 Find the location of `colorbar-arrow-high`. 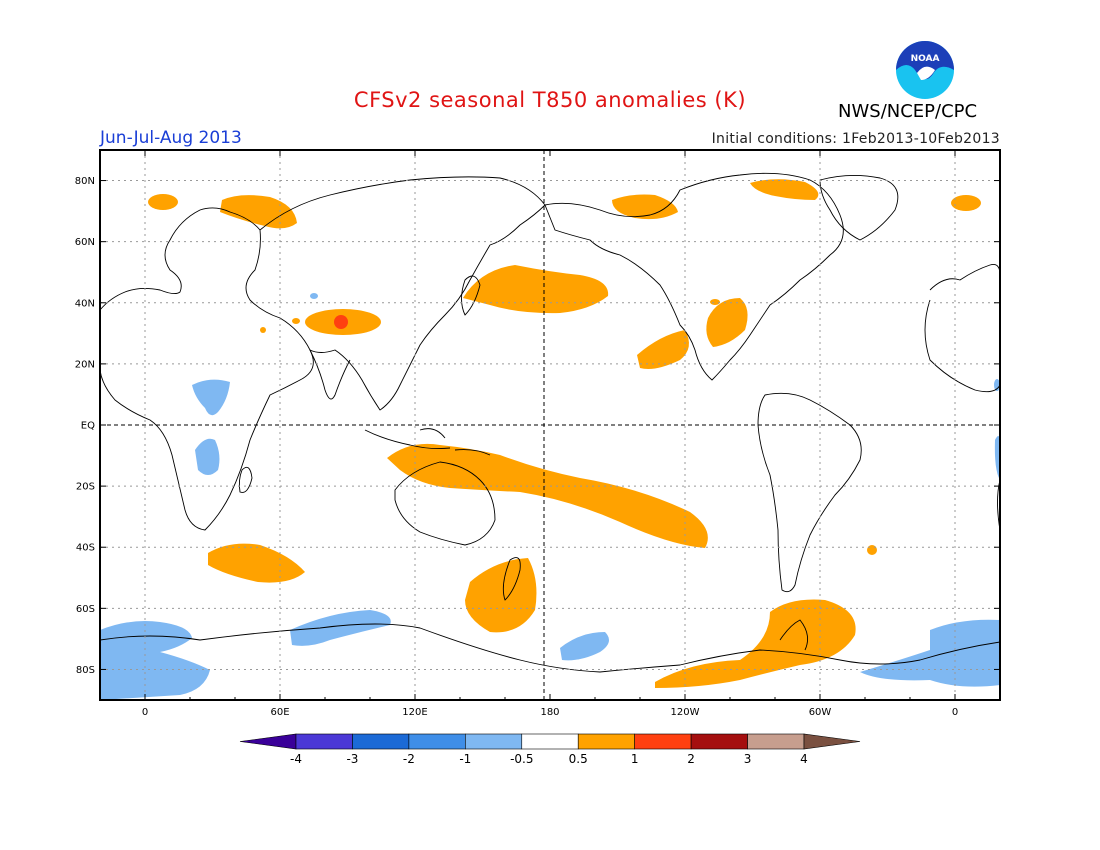

colorbar-arrow-high is located at coordinates (832, 741).